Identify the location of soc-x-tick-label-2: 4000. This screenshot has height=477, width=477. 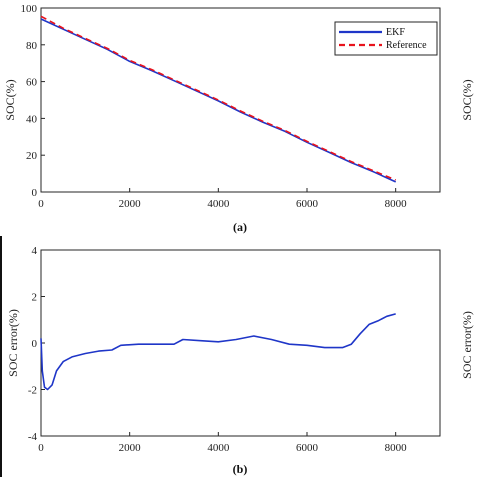
(218, 204).